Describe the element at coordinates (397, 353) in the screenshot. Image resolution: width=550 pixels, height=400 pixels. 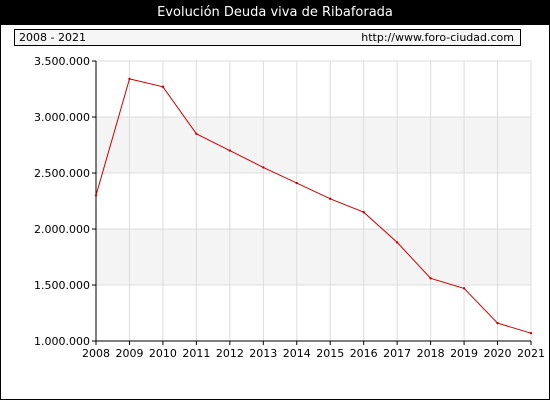
I see `x-tick-label: 2017` at that location.